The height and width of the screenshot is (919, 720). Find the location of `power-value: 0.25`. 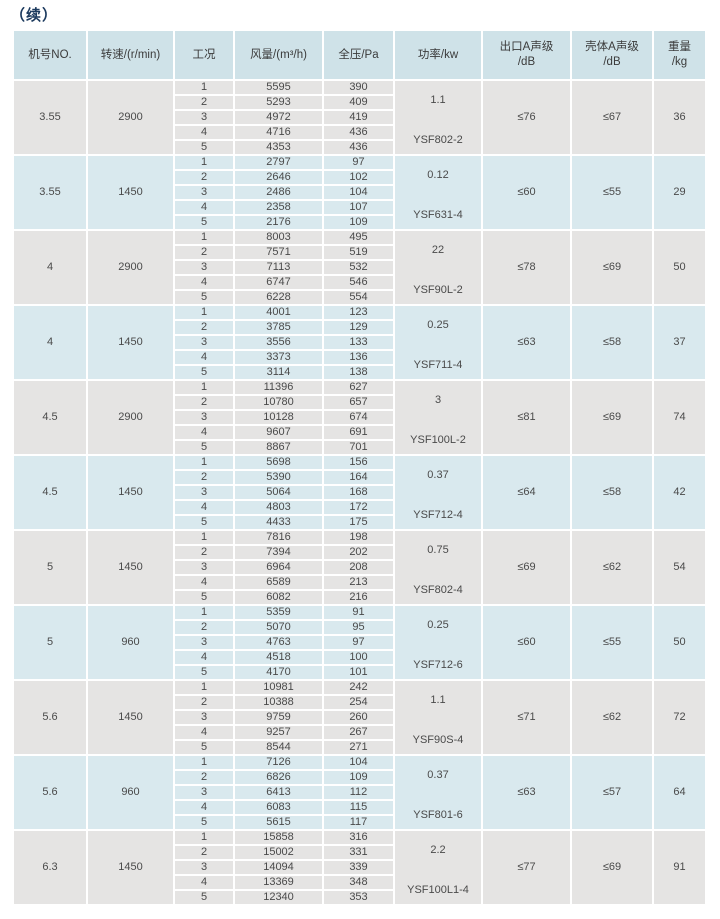

power-value: 0.25 is located at coordinates (438, 625).